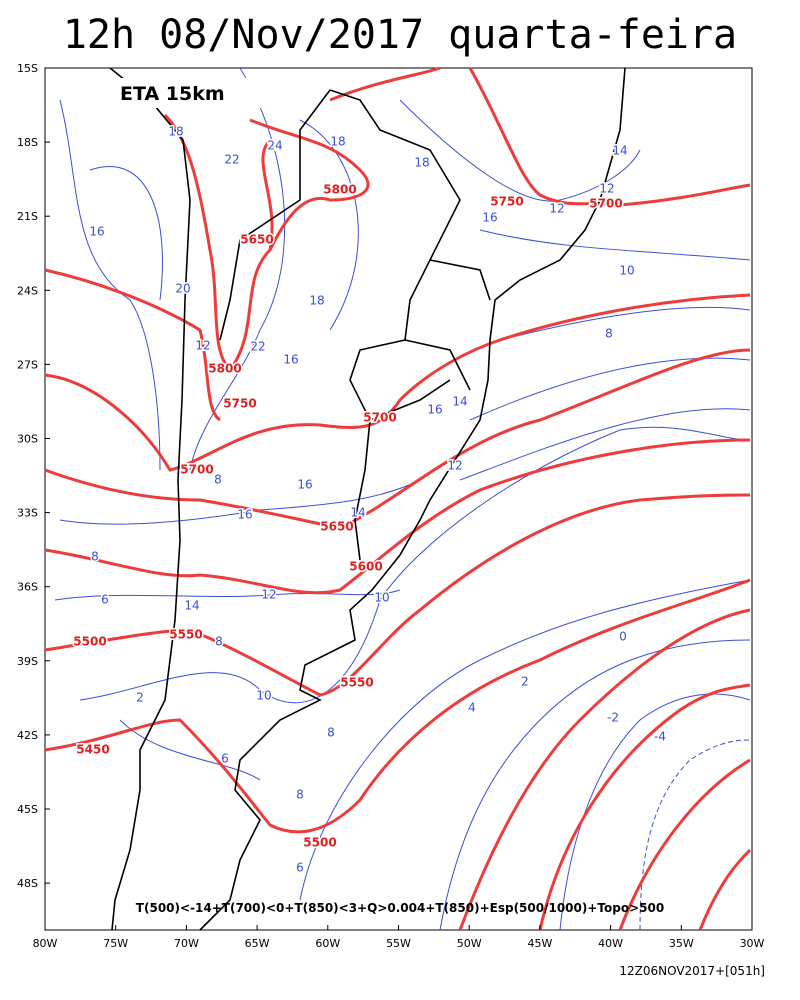 Image resolution: width=800 pixels, height=1000 pixels. I want to click on lat-label: 18S, so click(27, 142).